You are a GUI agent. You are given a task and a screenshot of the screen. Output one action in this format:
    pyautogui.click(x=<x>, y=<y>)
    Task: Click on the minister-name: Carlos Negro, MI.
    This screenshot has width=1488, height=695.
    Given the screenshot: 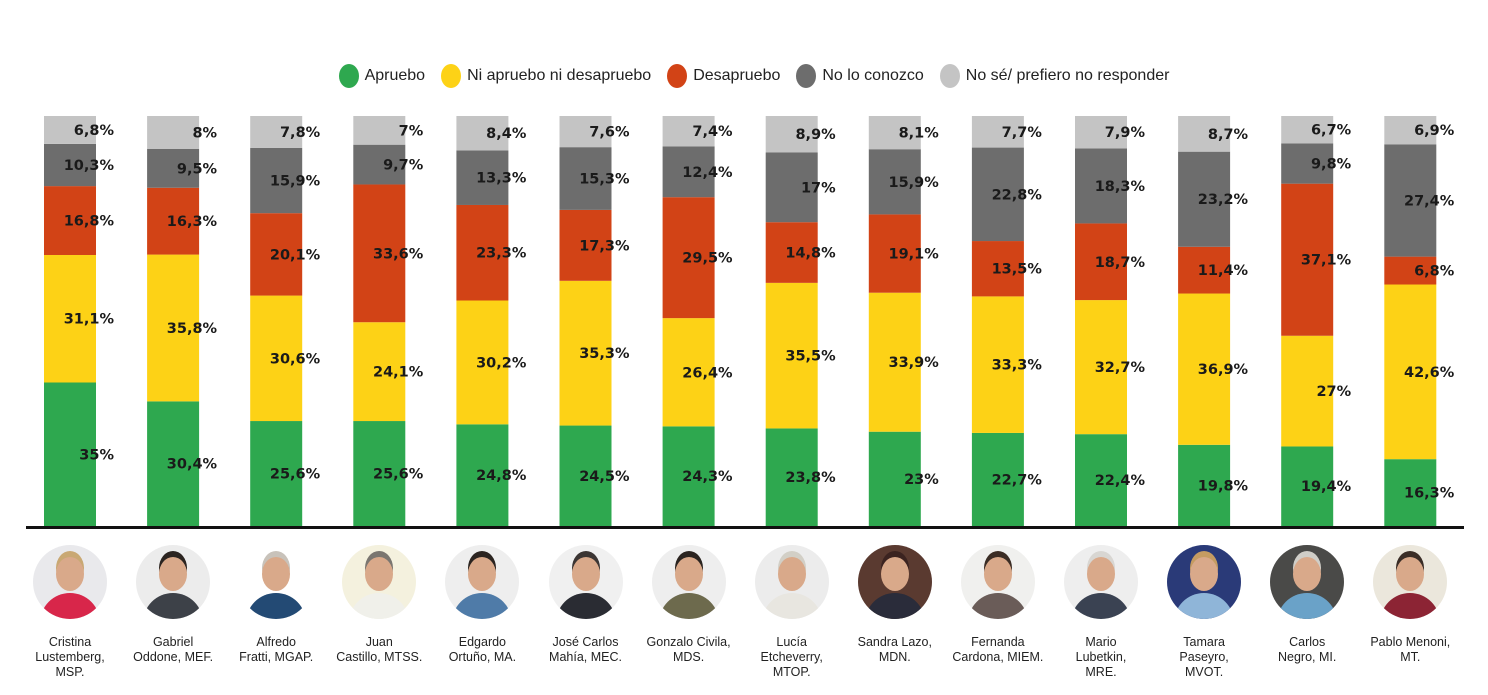 What is the action you would take?
    pyautogui.click(x=1307, y=650)
    